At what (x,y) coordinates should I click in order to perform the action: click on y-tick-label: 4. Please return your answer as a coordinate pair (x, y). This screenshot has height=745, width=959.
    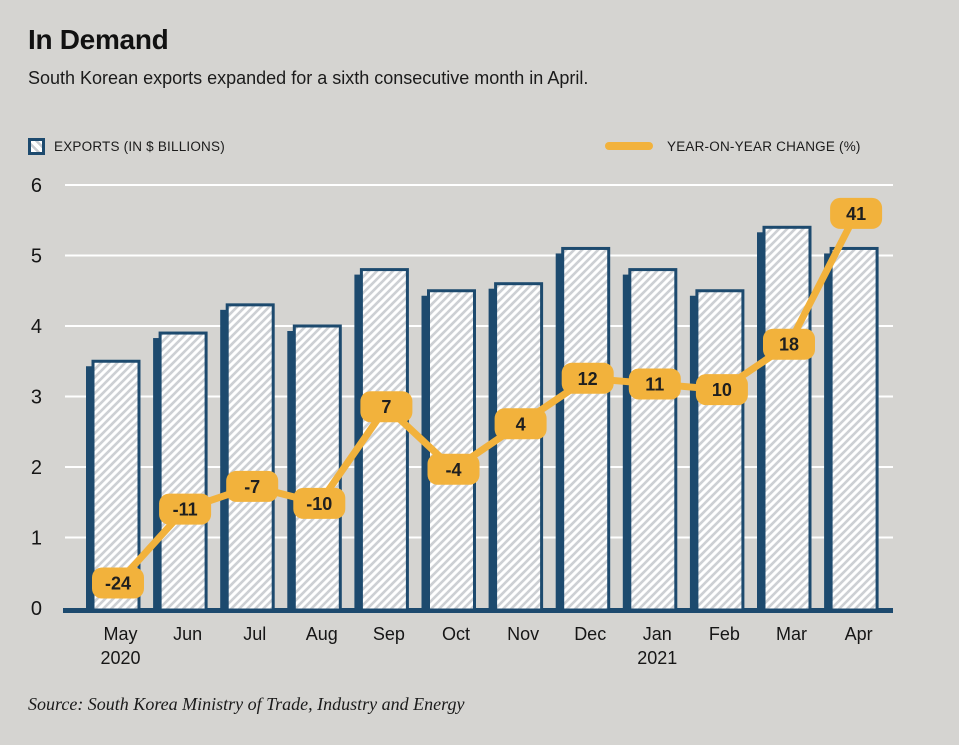
    Looking at the image, I should click on (36, 327).